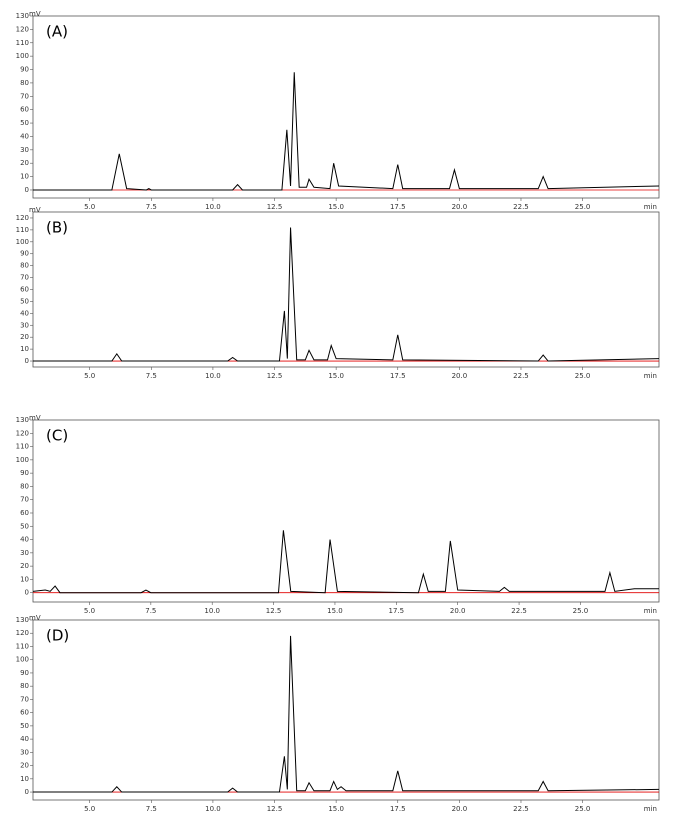 Image resolution: width=673 pixels, height=820 pixels. Describe the element at coordinates (57, 636) in the screenshot. I see `panel-label: (D)` at that location.